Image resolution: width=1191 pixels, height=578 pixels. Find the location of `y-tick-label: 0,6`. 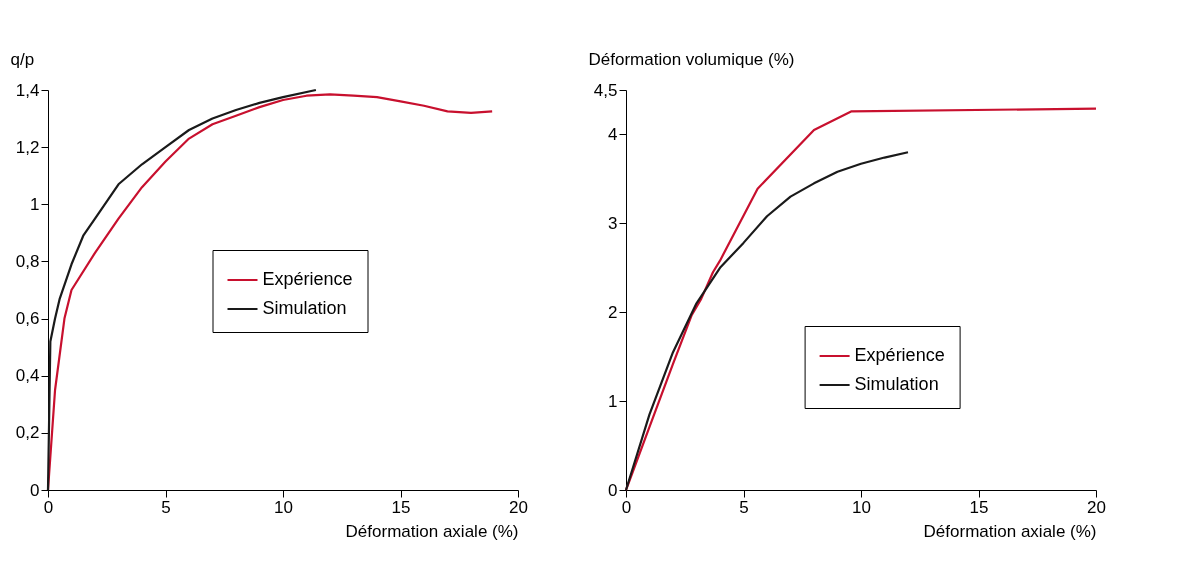

y-tick-label: 0,6 is located at coordinates (27, 319).